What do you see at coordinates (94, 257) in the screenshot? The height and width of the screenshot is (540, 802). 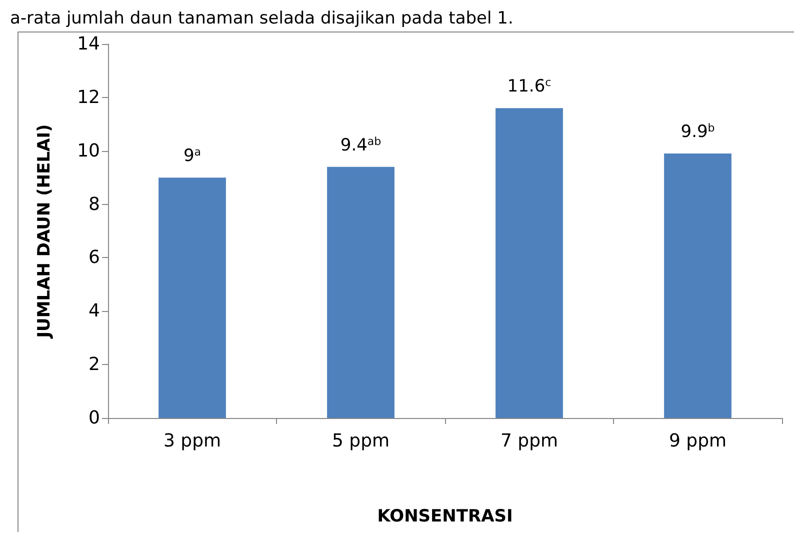 I see `y-tick-label: 6` at bounding box center [94, 257].